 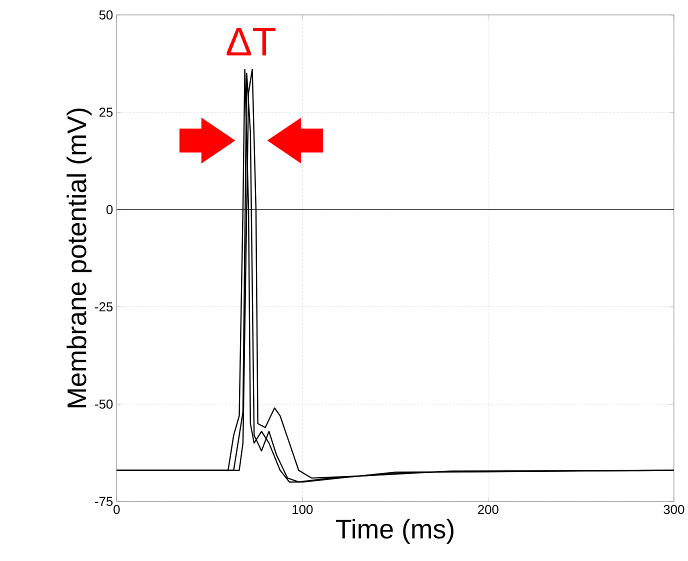 What do you see at coordinates (106, 15) in the screenshot?
I see `y-tick-label: 50` at bounding box center [106, 15].